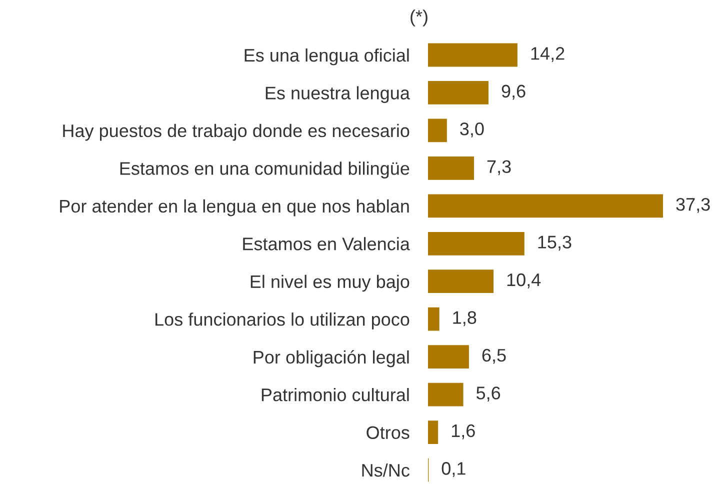  I want to click on y-tick-label: Otros, so click(388, 432).